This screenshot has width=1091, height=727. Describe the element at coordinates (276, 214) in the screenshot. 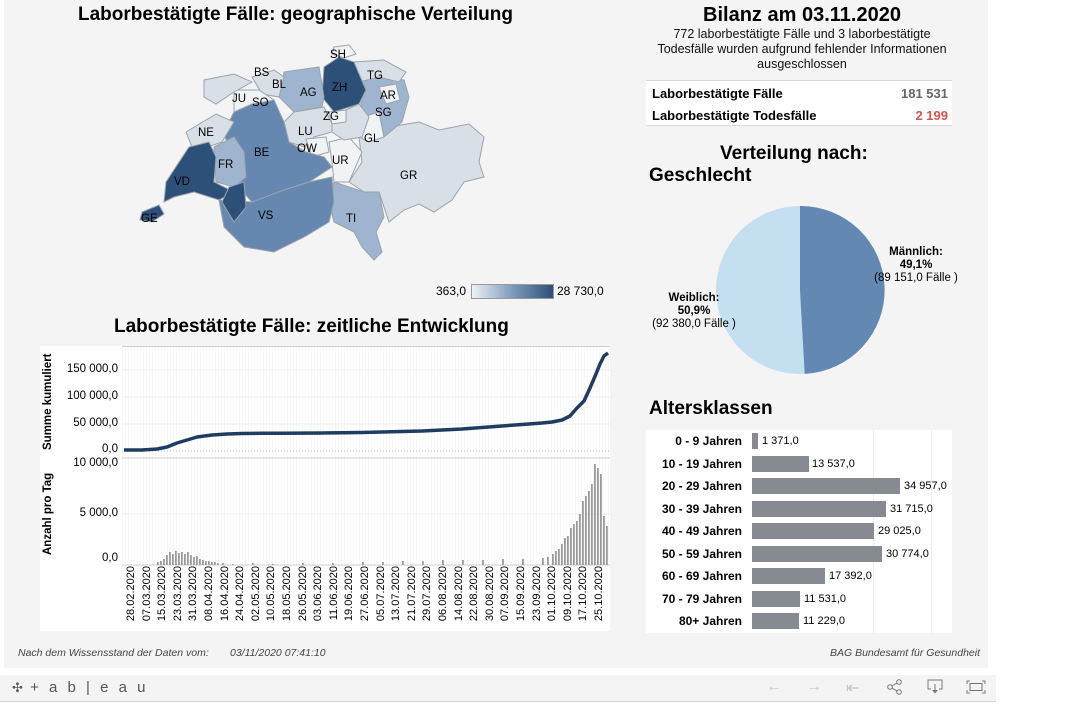

I see `canton-VS` at that location.